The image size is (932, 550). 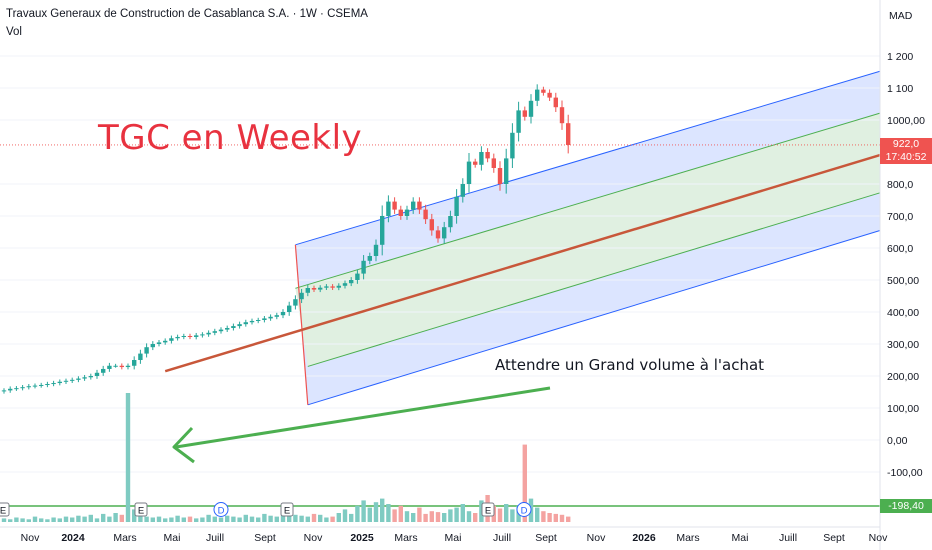 What do you see at coordinates (14, 32) in the screenshot?
I see `volume-indicator-label: Vol` at bounding box center [14, 32].